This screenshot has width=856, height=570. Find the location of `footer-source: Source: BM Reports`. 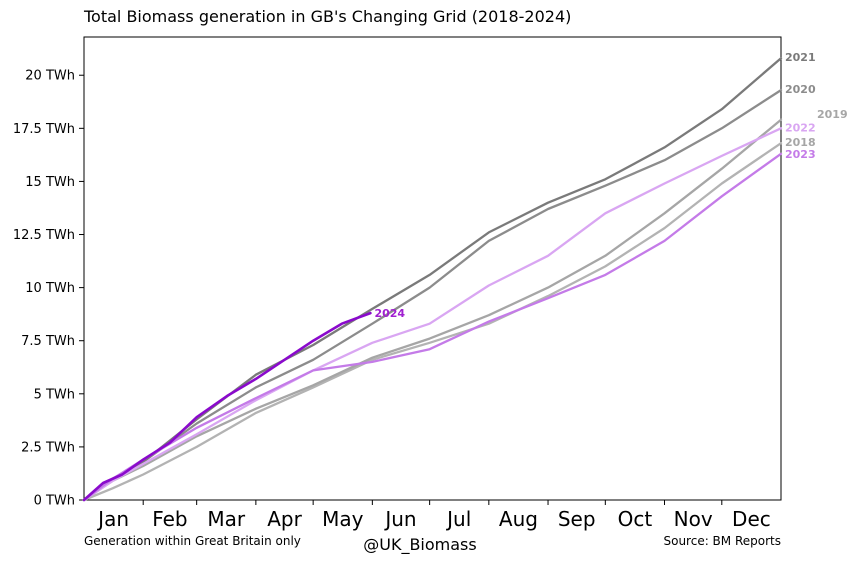

footer-source: Source: BM Reports is located at coordinates (722, 541).